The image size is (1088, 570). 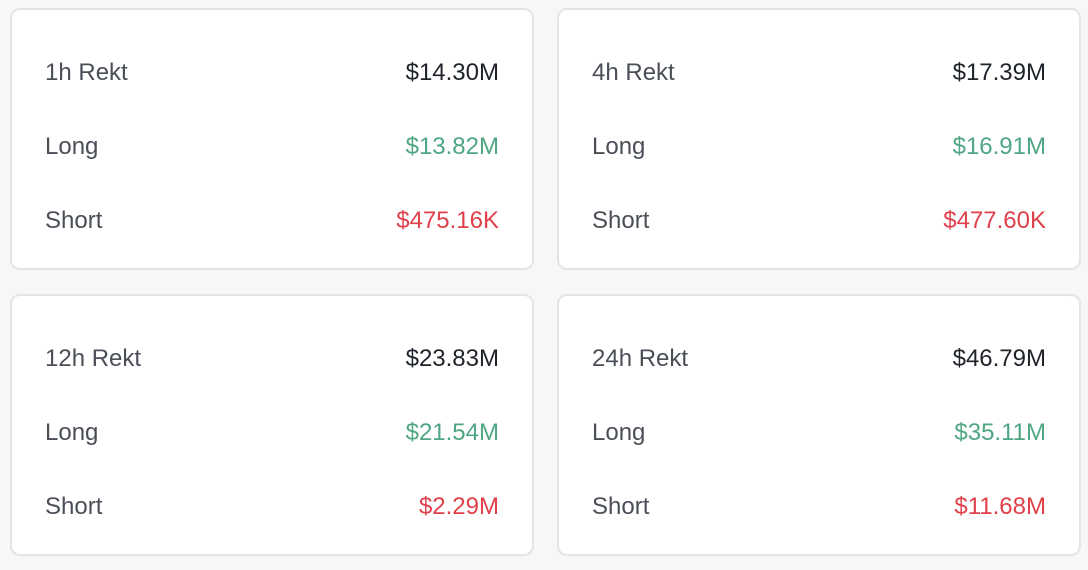 What do you see at coordinates (994, 220) in the screenshot?
I see `row-value: $477.60K` at bounding box center [994, 220].